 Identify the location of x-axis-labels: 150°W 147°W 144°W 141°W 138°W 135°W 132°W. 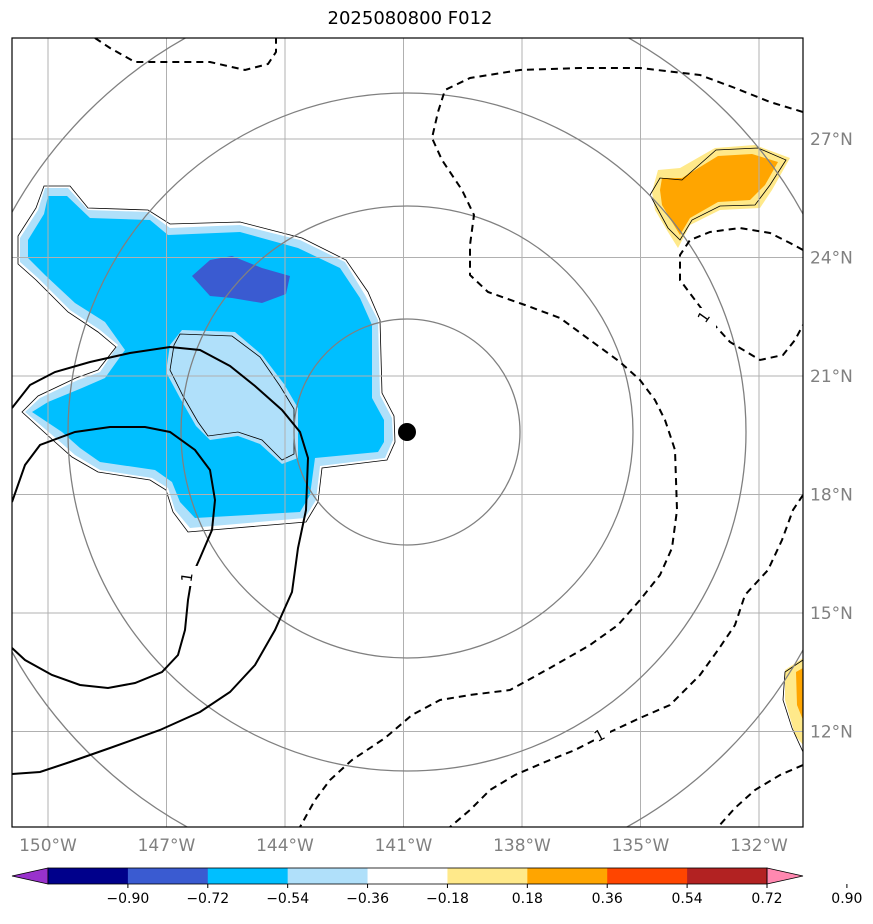
(403, 846).